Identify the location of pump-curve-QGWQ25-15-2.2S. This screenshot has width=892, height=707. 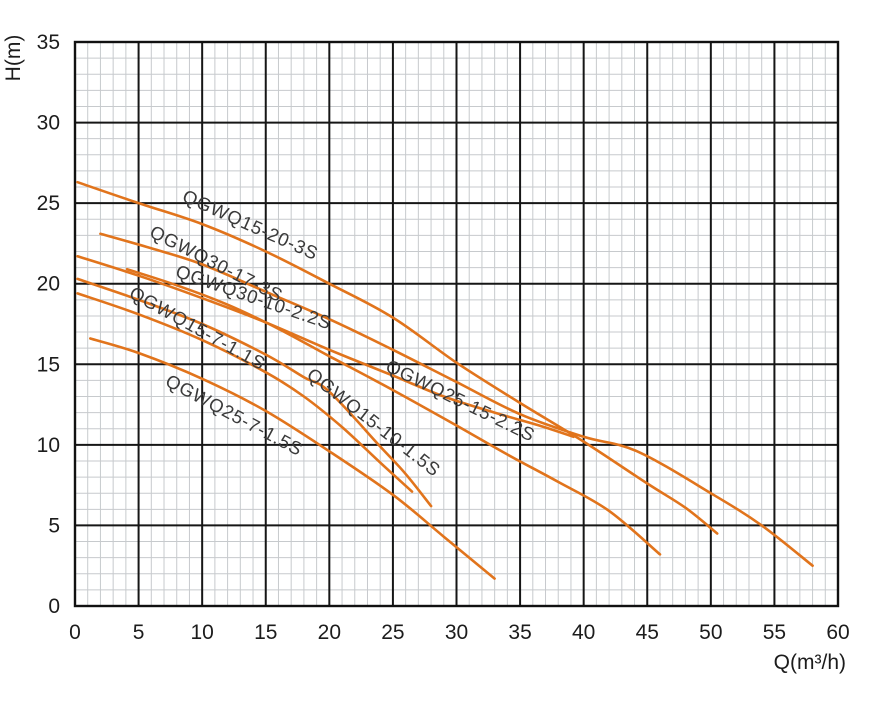
(325, 347).